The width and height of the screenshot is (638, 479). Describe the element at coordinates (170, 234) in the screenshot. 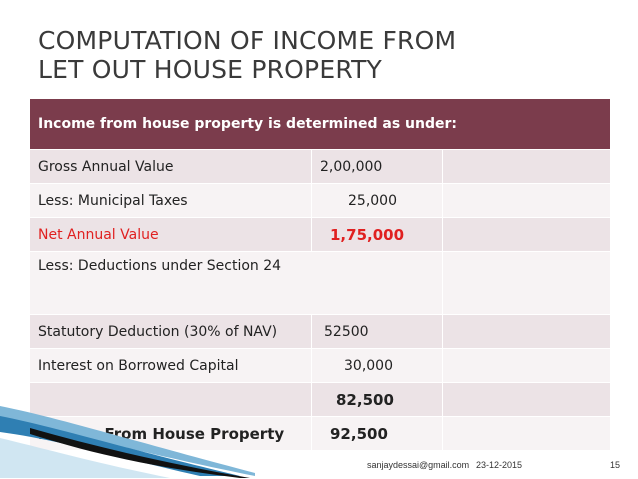

I see `row-label-net-annual-value: Net Annual Value` at that location.